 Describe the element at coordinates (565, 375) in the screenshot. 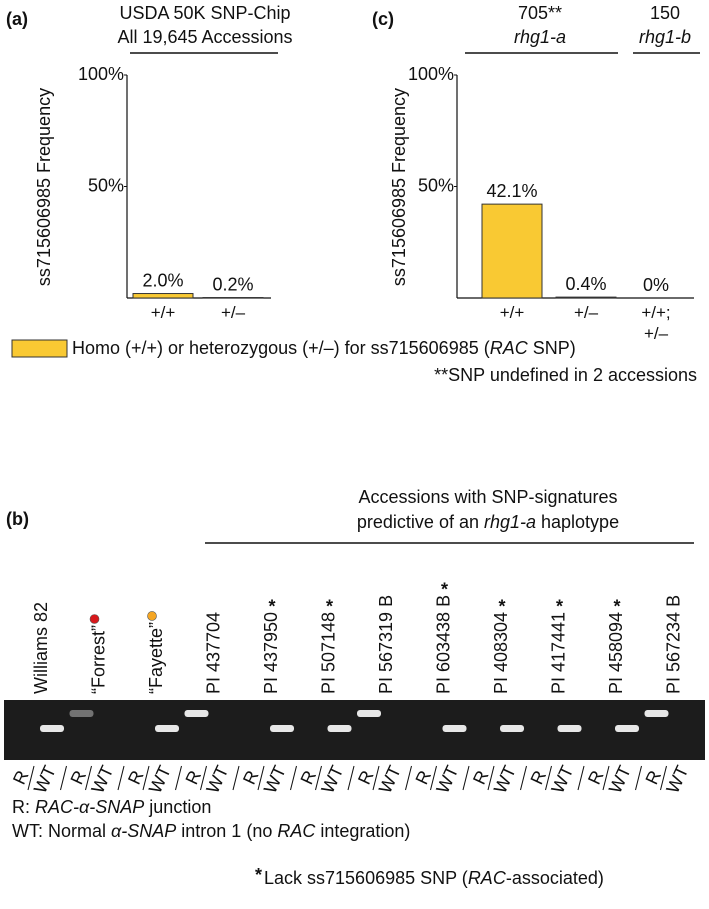

I see `footnote: **SNP undefined in 2 accessions` at that location.